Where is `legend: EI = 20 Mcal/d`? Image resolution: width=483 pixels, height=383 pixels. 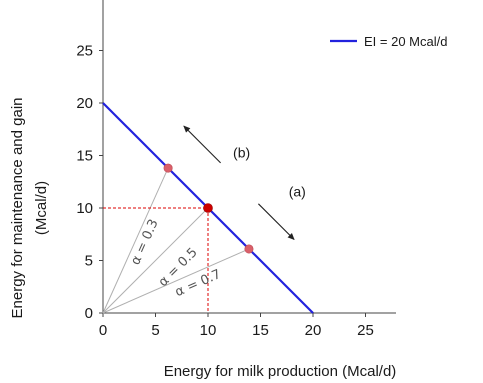
legend: EI = 20 Mcal/d is located at coordinates (388, 41).